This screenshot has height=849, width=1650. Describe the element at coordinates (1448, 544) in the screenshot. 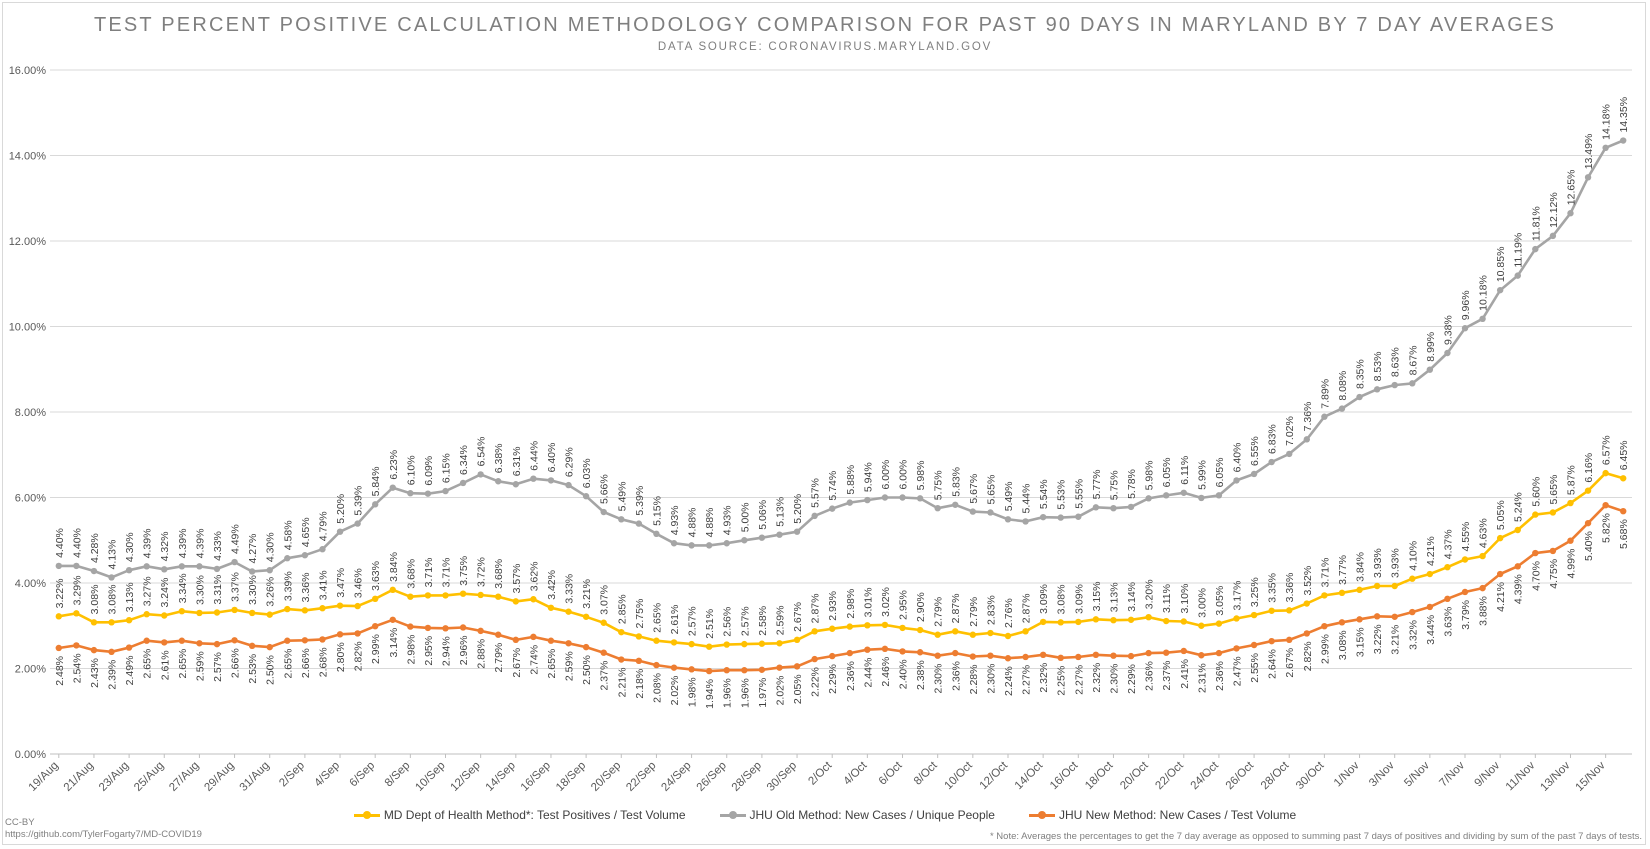

I see `data-label: 4.37%` at that location.